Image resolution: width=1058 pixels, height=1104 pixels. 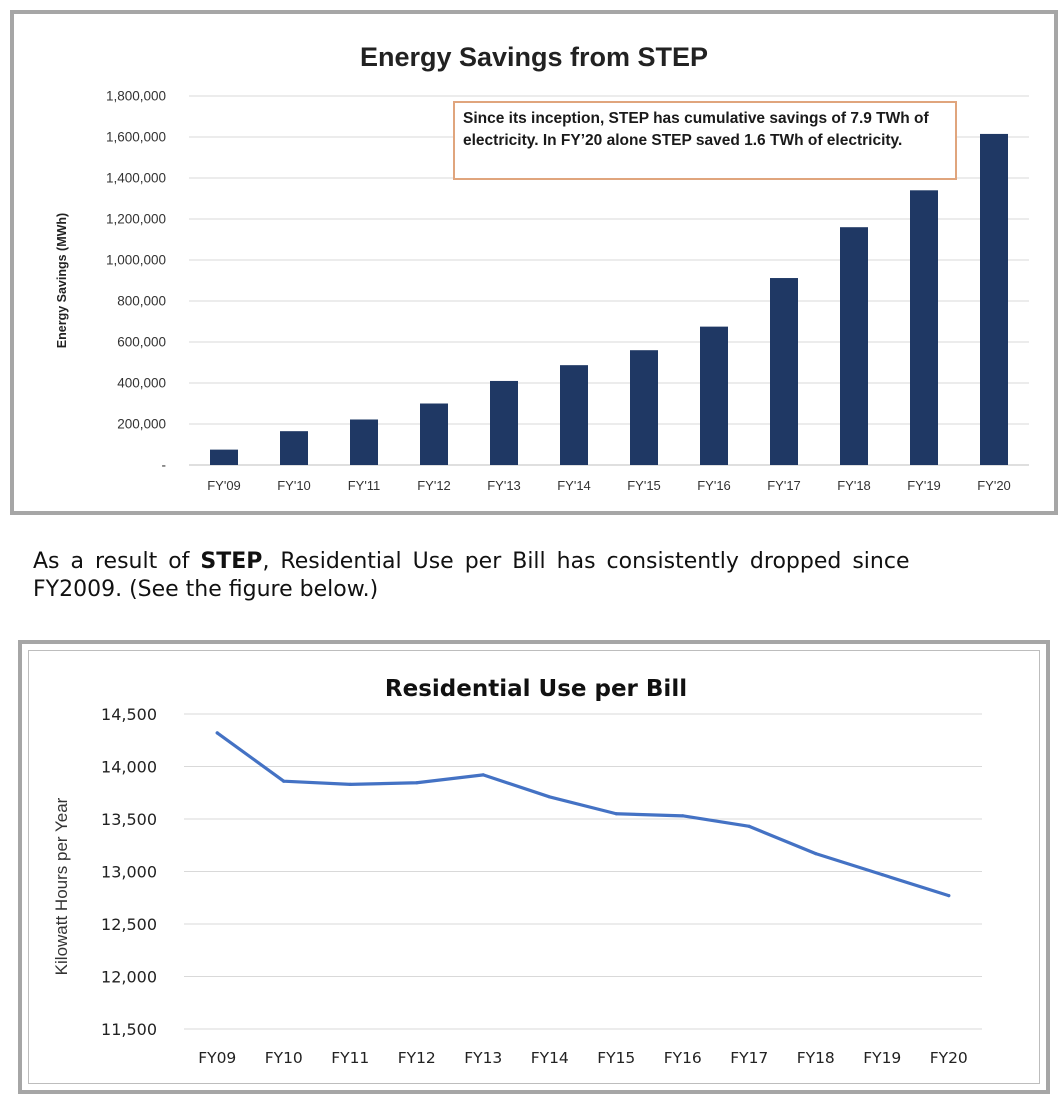 What do you see at coordinates (534, 57) in the screenshot?
I see `chart-title: Energy Savings from STEP` at bounding box center [534, 57].